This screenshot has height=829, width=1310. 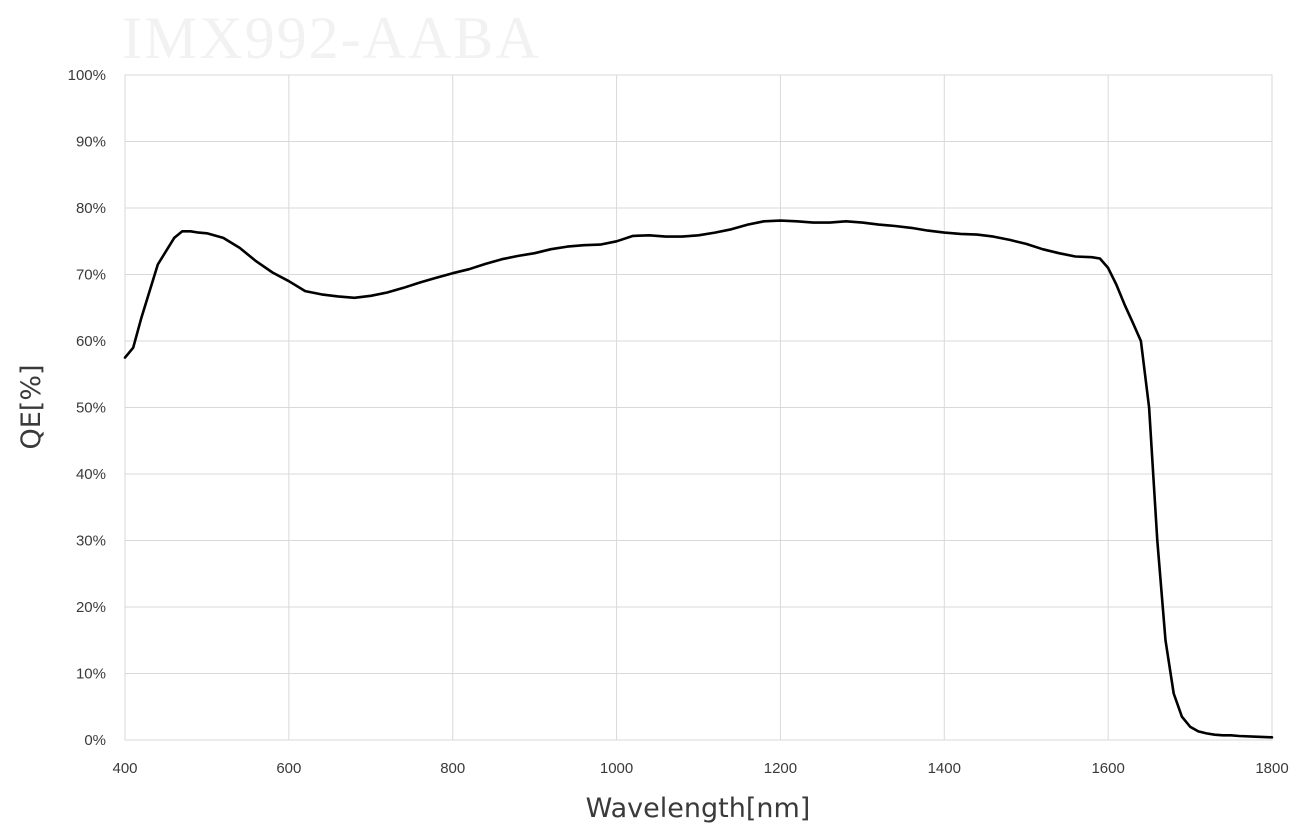 I want to click on y-tick-label: 40%, so click(x=91, y=474).